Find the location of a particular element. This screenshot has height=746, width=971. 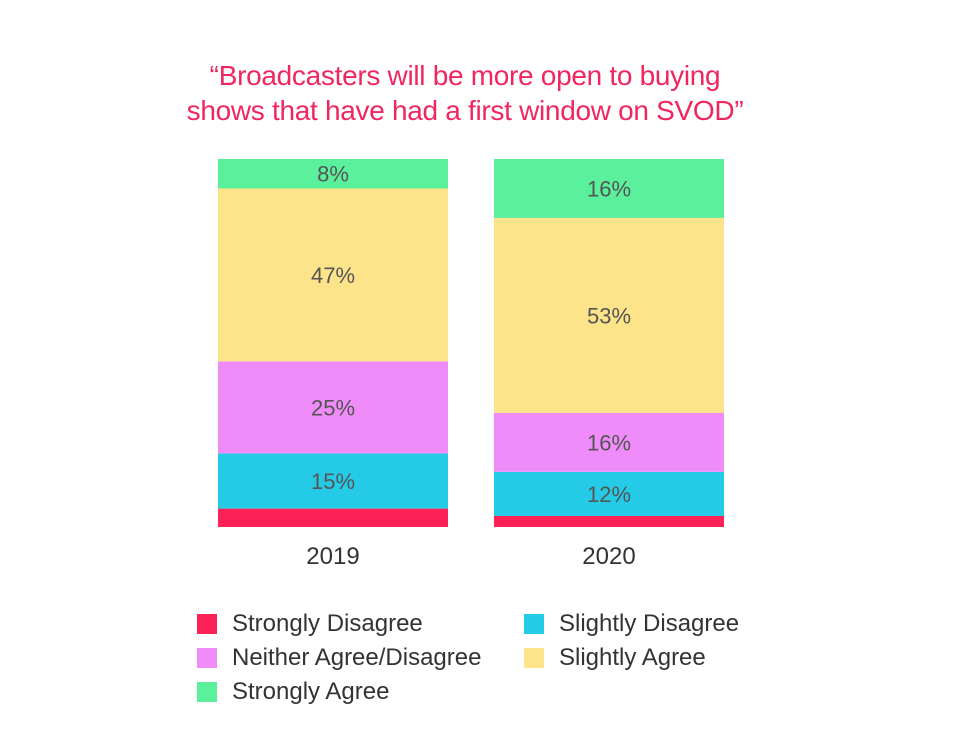

legend-label-slightly-disagree: Slightly Disagree is located at coordinates (649, 623).